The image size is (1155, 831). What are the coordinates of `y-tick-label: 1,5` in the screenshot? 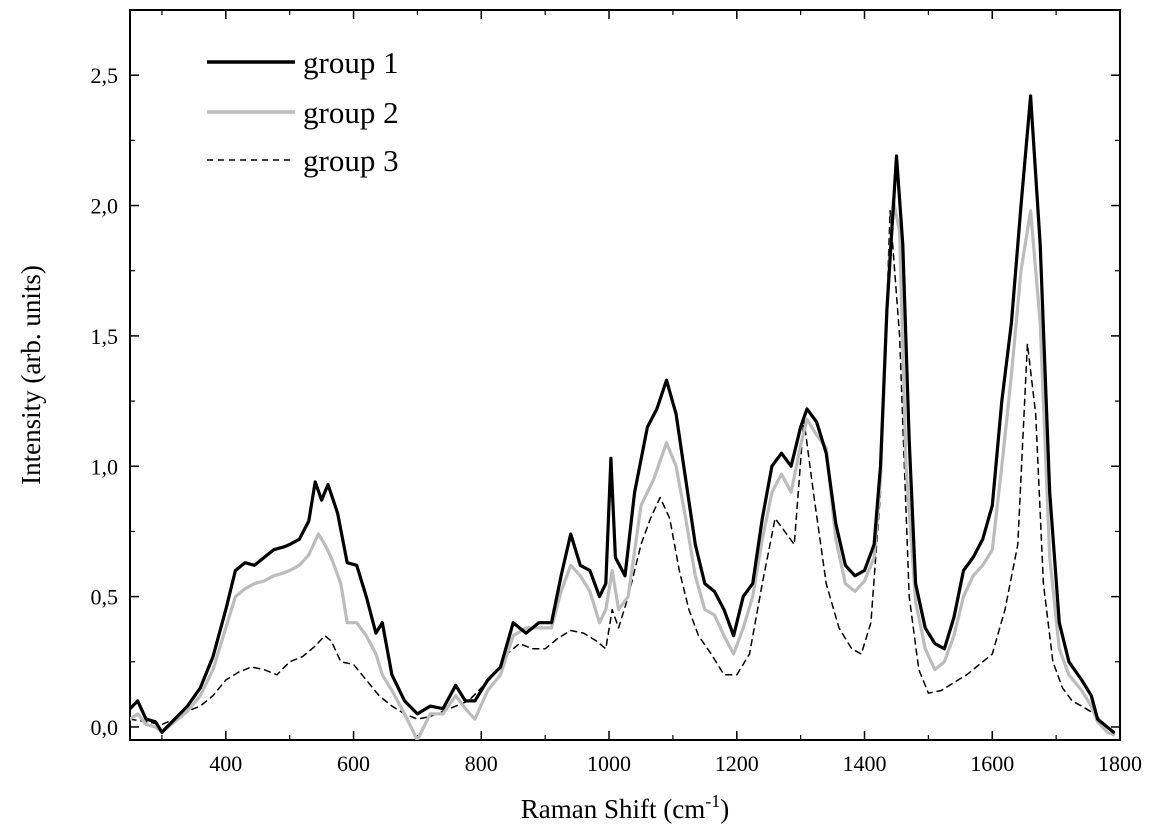 It's located at (105, 336).